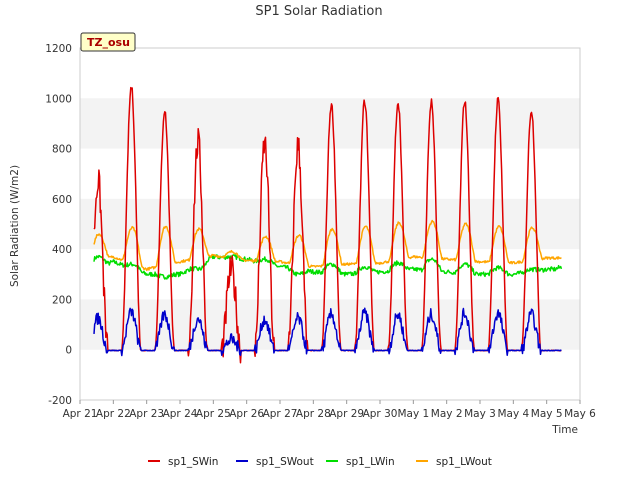 This screenshot has height=480, width=640. What do you see at coordinates (58, 99) in the screenshot?
I see `y-tick-label: 1000` at bounding box center [58, 99].